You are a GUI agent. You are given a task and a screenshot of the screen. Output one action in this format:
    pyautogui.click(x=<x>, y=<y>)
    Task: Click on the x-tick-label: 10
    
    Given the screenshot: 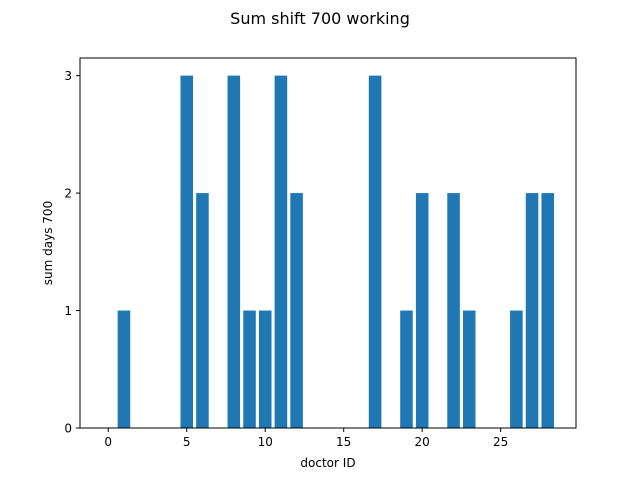 What is the action you would take?
    pyautogui.click(x=265, y=442)
    